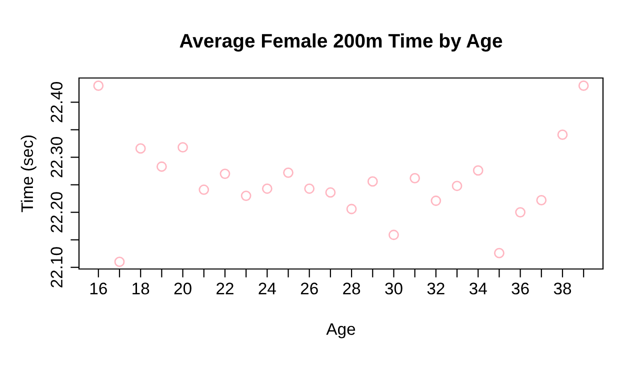  Describe the element at coordinates (393, 288) in the screenshot. I see `x-tick-label: 30` at that location.